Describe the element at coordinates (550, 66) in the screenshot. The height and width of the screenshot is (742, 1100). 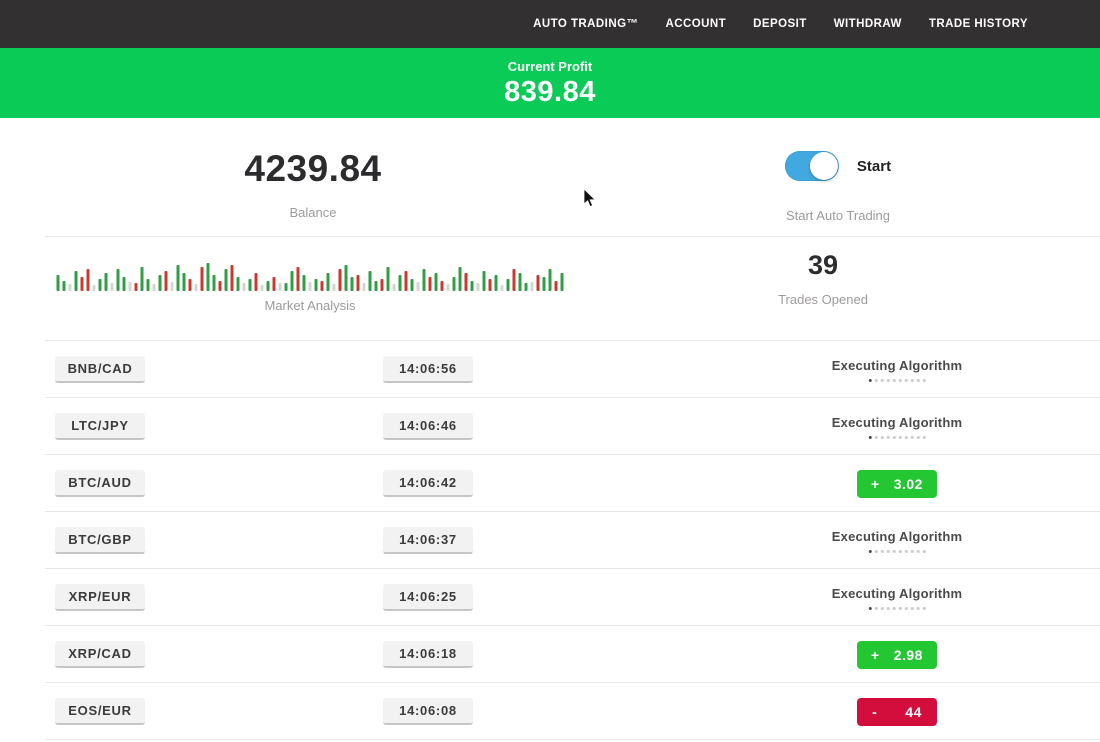
I see `current-profit-label: Current Profit` at that location.